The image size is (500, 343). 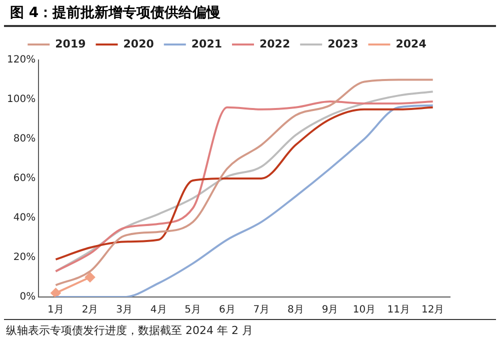 What do you see at coordinates (343, 43) in the screenshot?
I see `legend-label: 2023` at bounding box center [343, 43].